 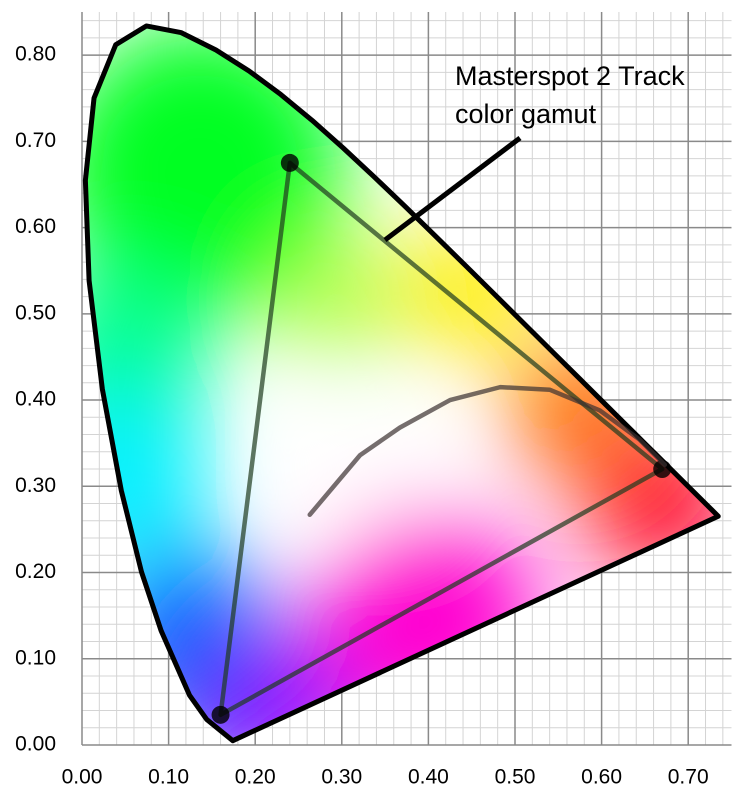 What do you see at coordinates (82, 777) in the screenshot?
I see `x-tick-label: 0.00` at bounding box center [82, 777].